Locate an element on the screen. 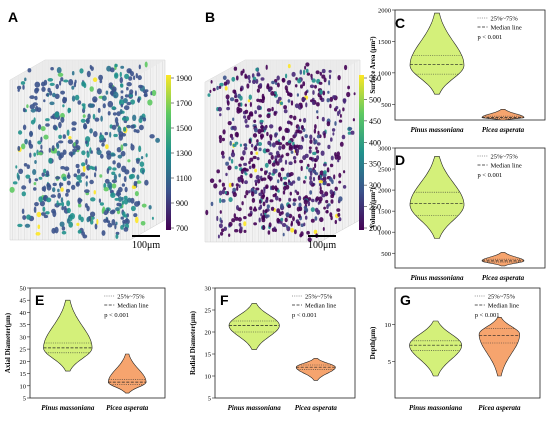 The width and height of the screenshot is (550, 426). y-tick-label: 2500 is located at coordinates (384, 170).